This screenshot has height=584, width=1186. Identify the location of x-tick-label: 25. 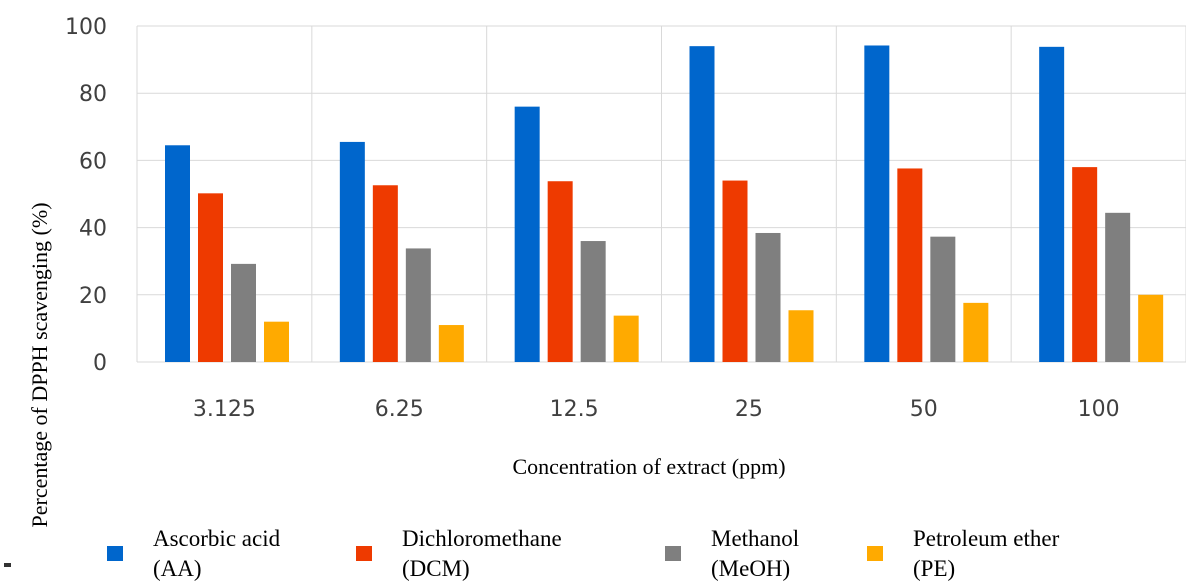
(749, 409).